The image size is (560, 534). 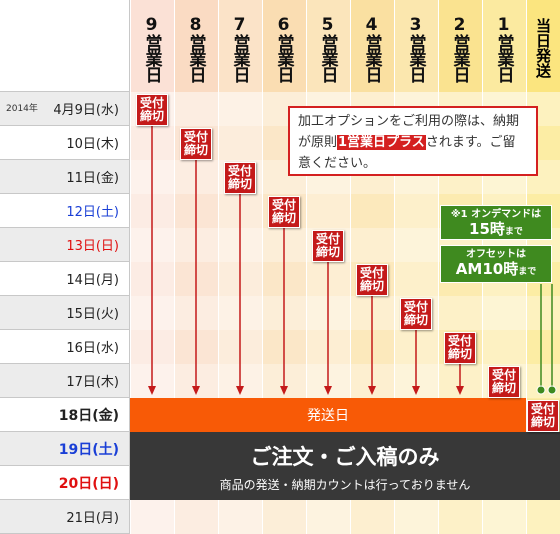 What do you see at coordinates (65, 517) in the screenshot?
I see `date-label: 21日(月)` at bounding box center [65, 517].